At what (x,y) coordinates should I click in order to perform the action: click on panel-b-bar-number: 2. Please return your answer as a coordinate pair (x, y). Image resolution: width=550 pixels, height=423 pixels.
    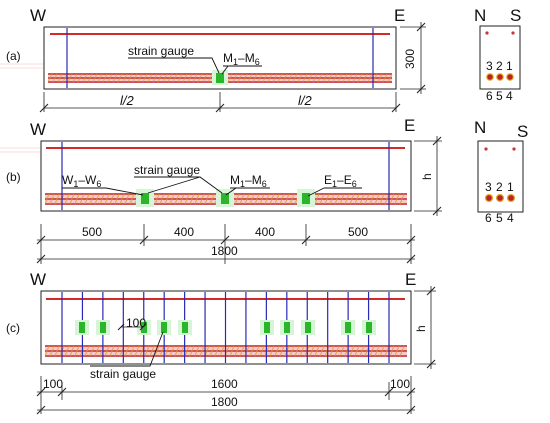
    Looking at the image, I should click on (499, 187).